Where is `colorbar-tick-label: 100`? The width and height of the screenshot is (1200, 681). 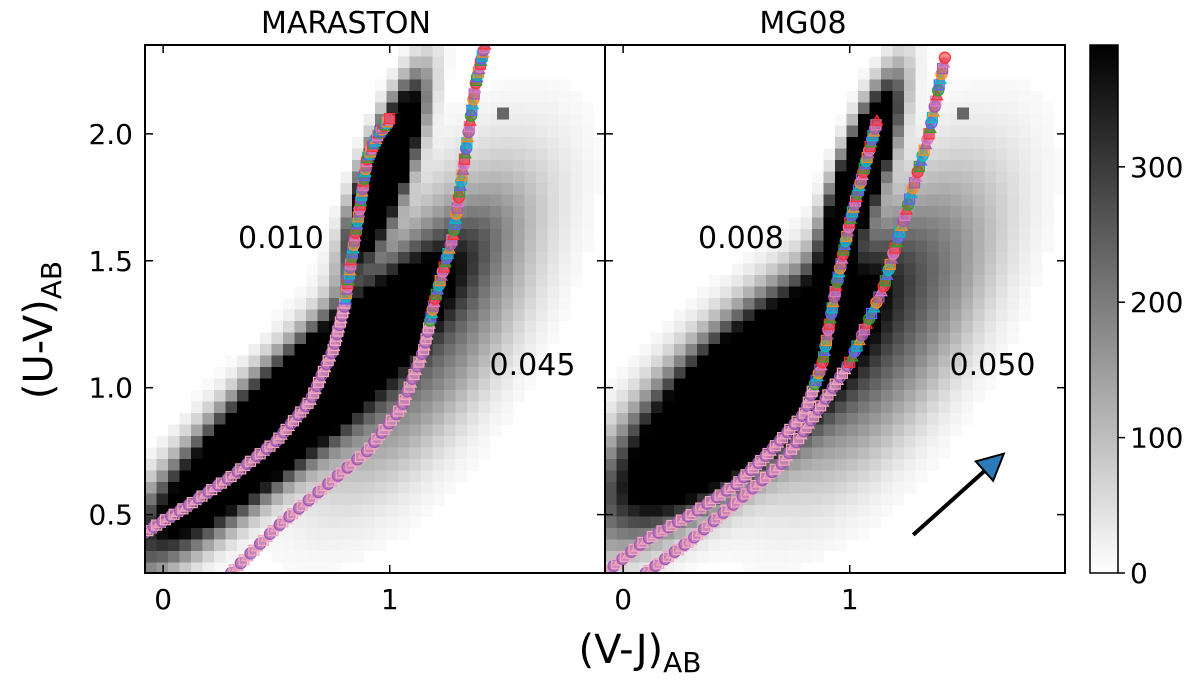 colorbar-tick-label: 100 is located at coordinates (1156, 438).